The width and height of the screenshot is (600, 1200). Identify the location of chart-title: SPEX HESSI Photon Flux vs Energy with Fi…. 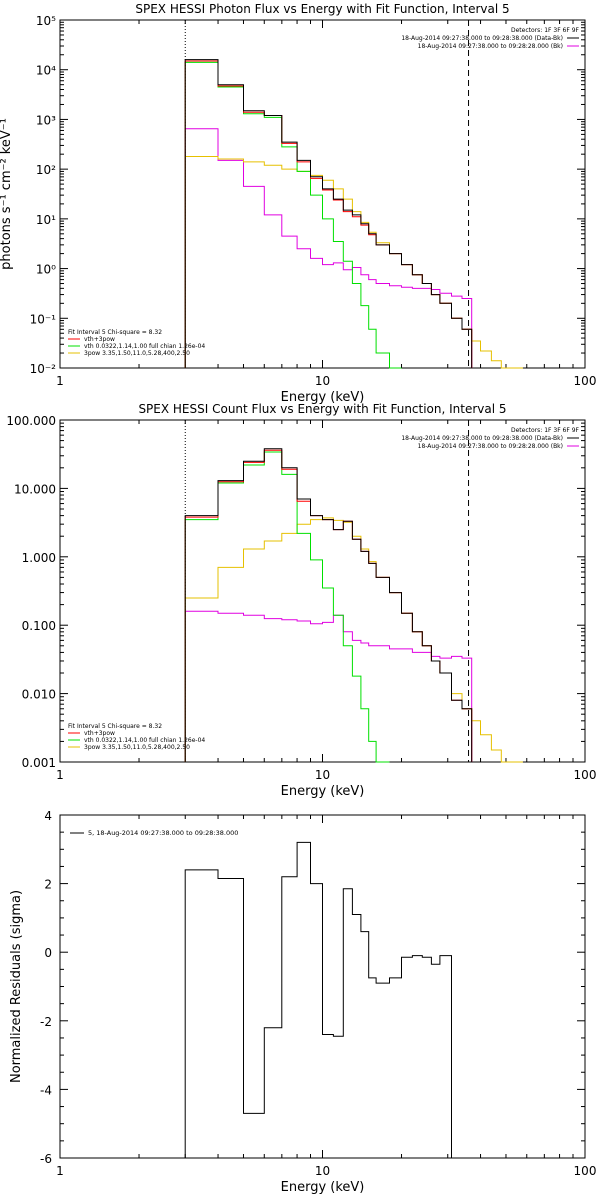
(322, 9).